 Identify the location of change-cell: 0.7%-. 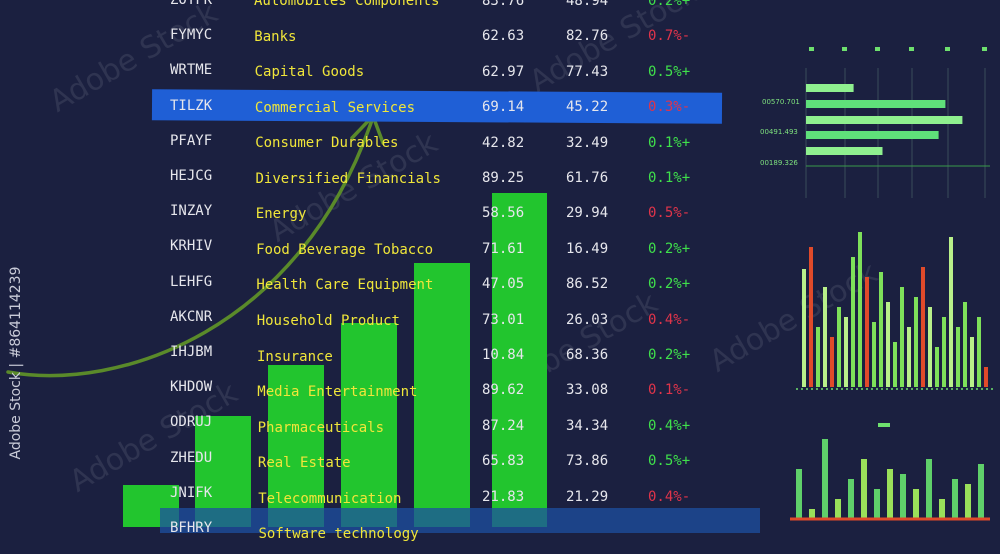
(669, 36).